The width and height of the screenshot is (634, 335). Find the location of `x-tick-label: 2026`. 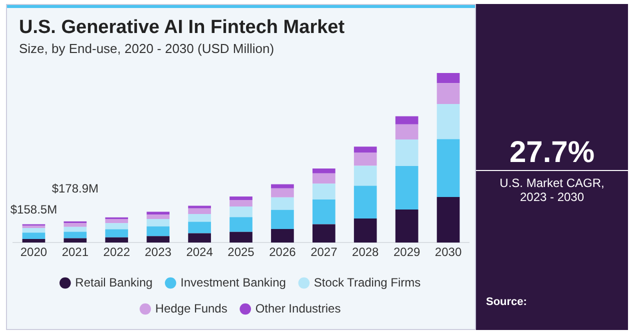

x-tick-label: 2026 is located at coordinates (282, 252).